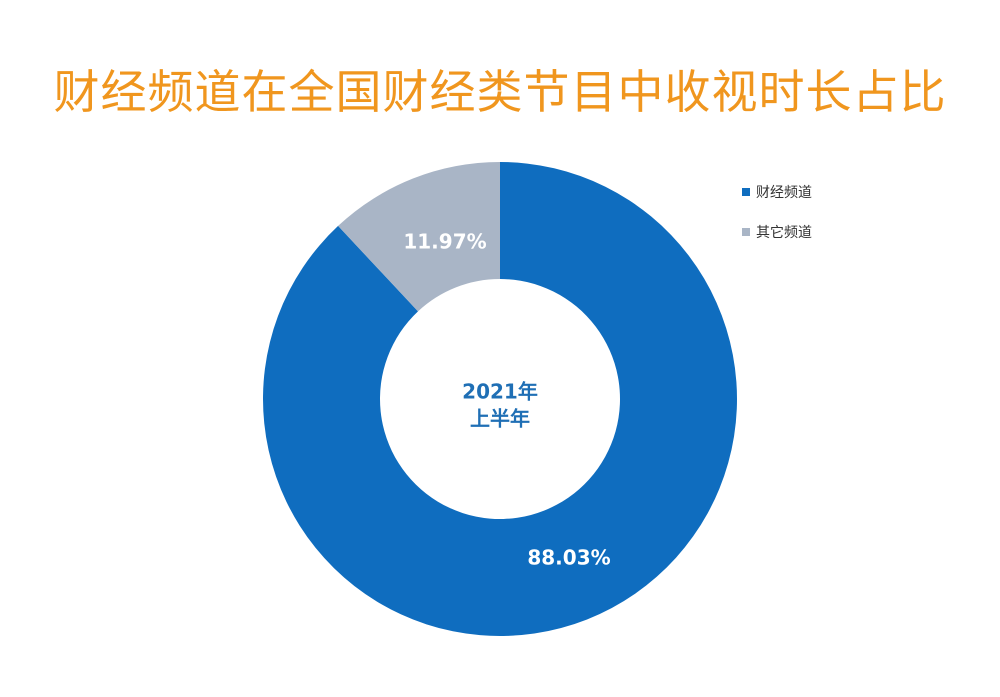 The image size is (1000, 697). What do you see at coordinates (500, 419) in the screenshot?
I see `center-label-line-2: 上半年` at bounding box center [500, 419].